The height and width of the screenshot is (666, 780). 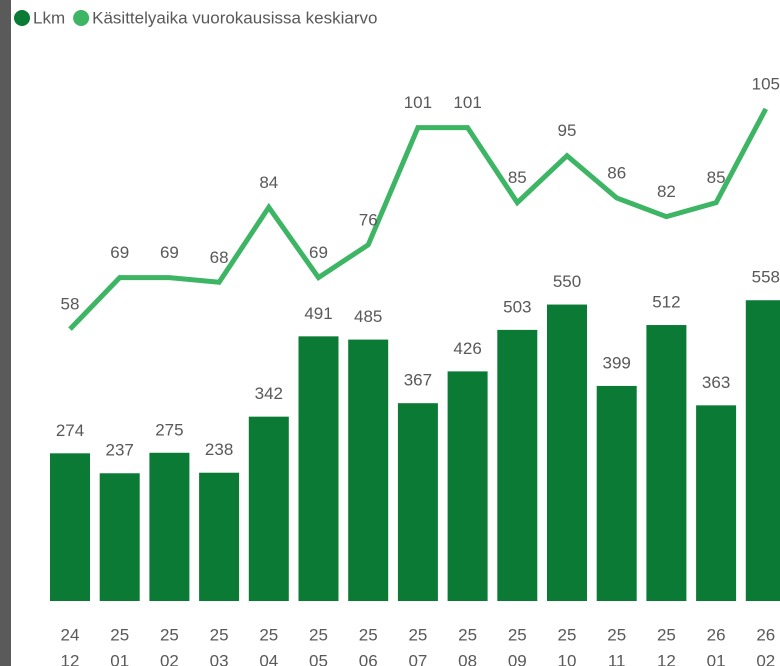 What do you see at coordinates (5, 333) in the screenshot?
I see `left-border` at bounding box center [5, 333].